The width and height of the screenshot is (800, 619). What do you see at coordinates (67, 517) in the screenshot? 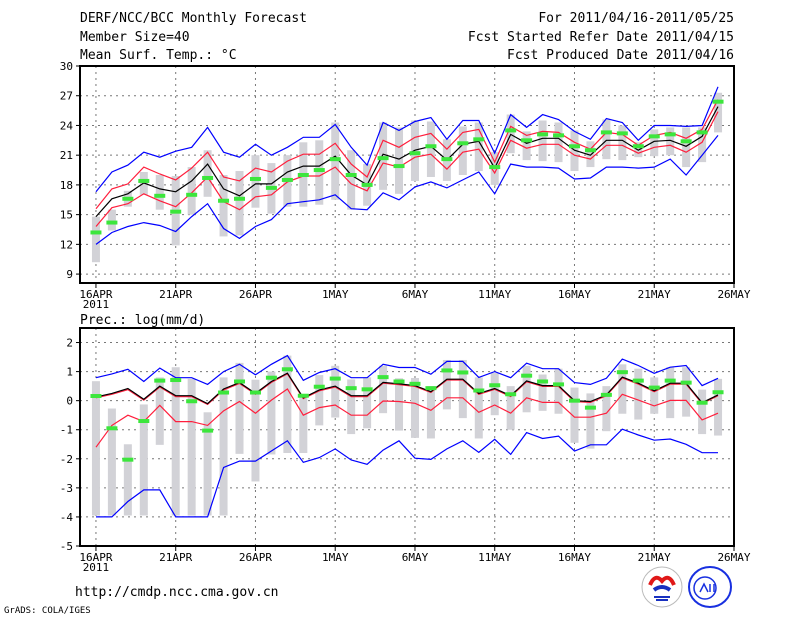
I see `y-tick-label: -4` at bounding box center [67, 517].